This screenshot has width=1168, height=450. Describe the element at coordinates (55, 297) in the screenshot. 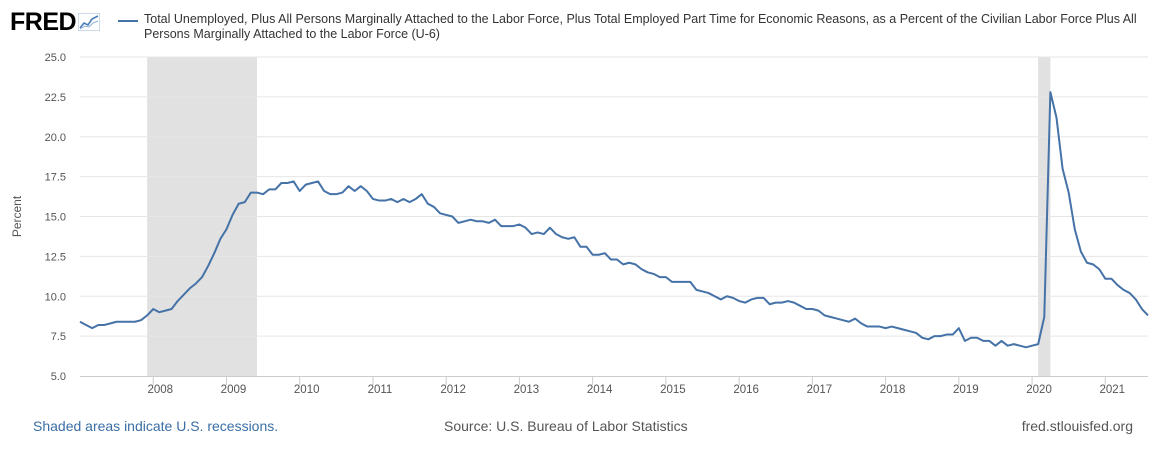

I see `y-tick-label: 10.0` at that location.